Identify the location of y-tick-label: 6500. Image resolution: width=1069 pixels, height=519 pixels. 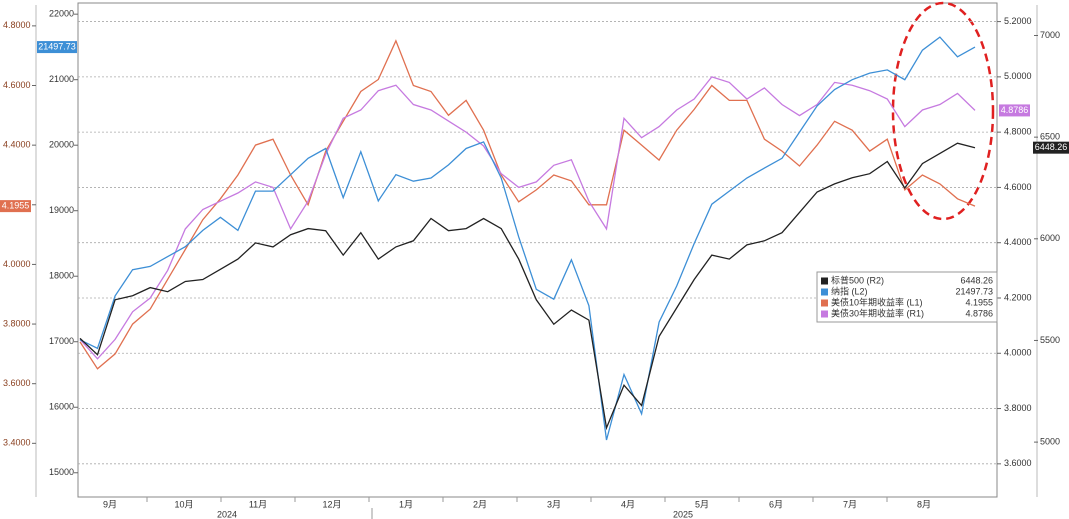
(1050, 137).